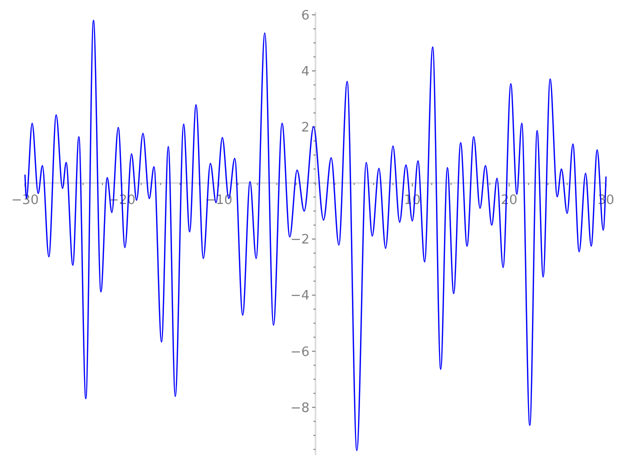 The height and width of the screenshot is (469, 627). I want to click on y-tick-label: 4, so click(305, 72).